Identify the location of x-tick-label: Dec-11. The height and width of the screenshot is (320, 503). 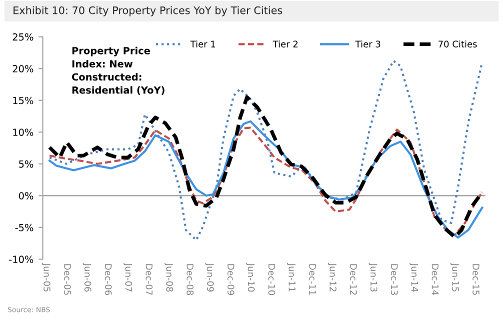
(312, 279).